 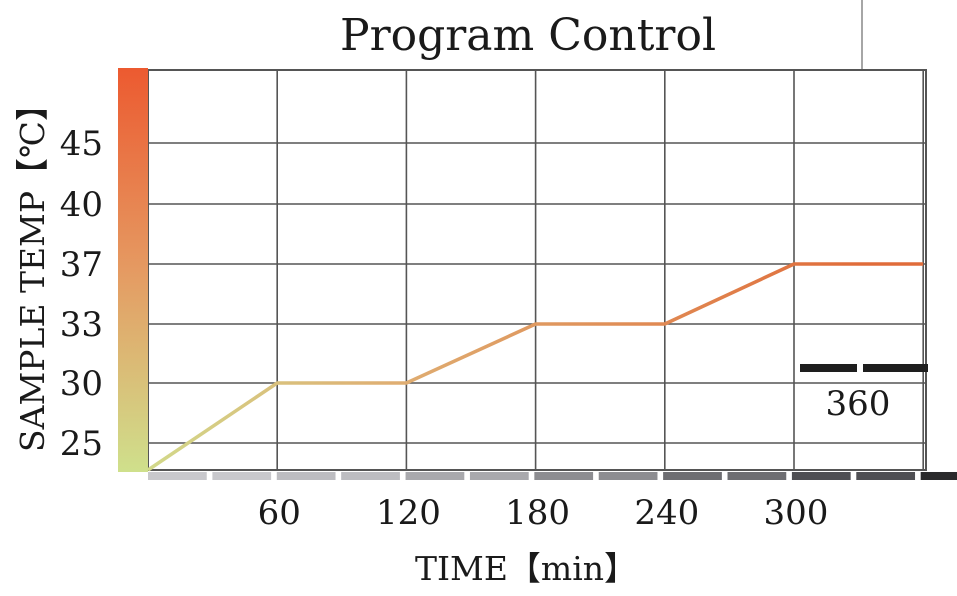 I want to click on x-tick-label: 60, so click(x=279, y=513).